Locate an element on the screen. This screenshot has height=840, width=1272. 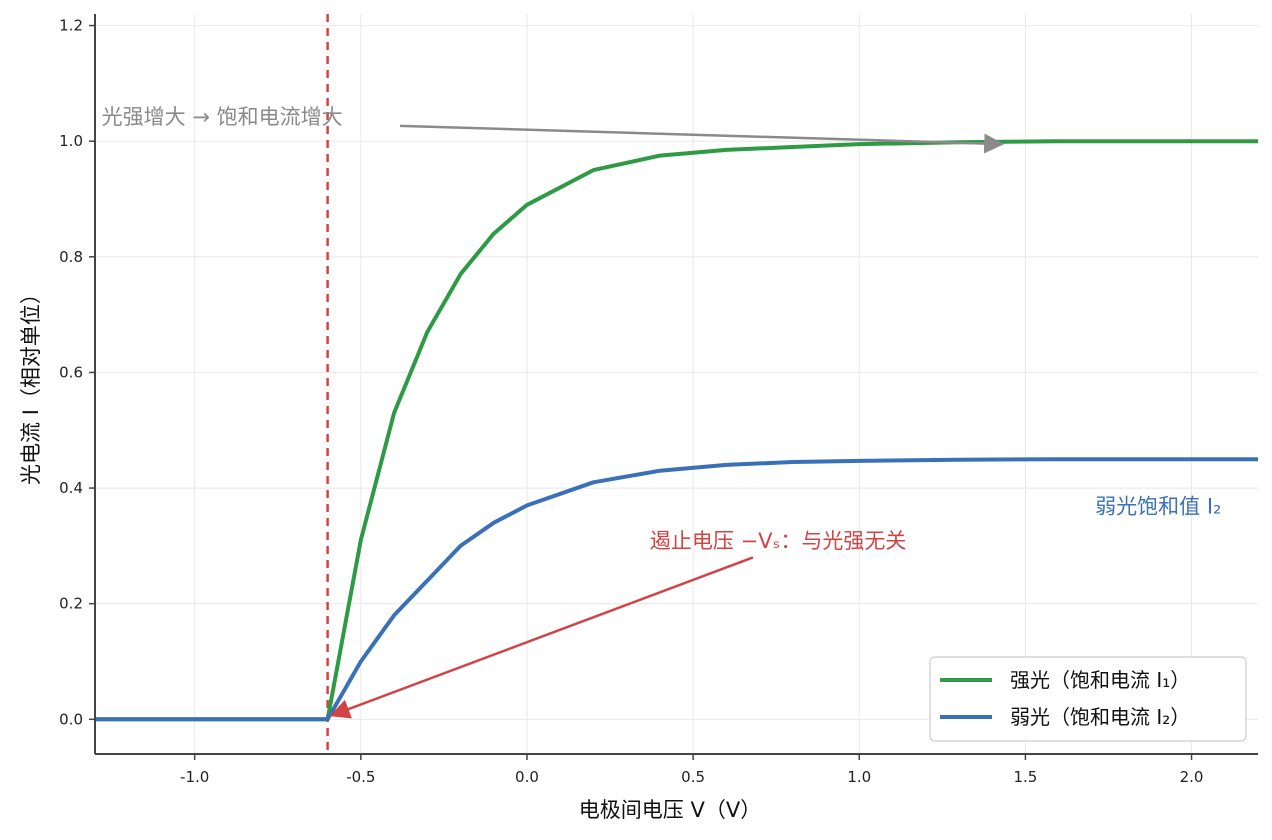
y-tick-label: 0.6 is located at coordinates (71, 372).